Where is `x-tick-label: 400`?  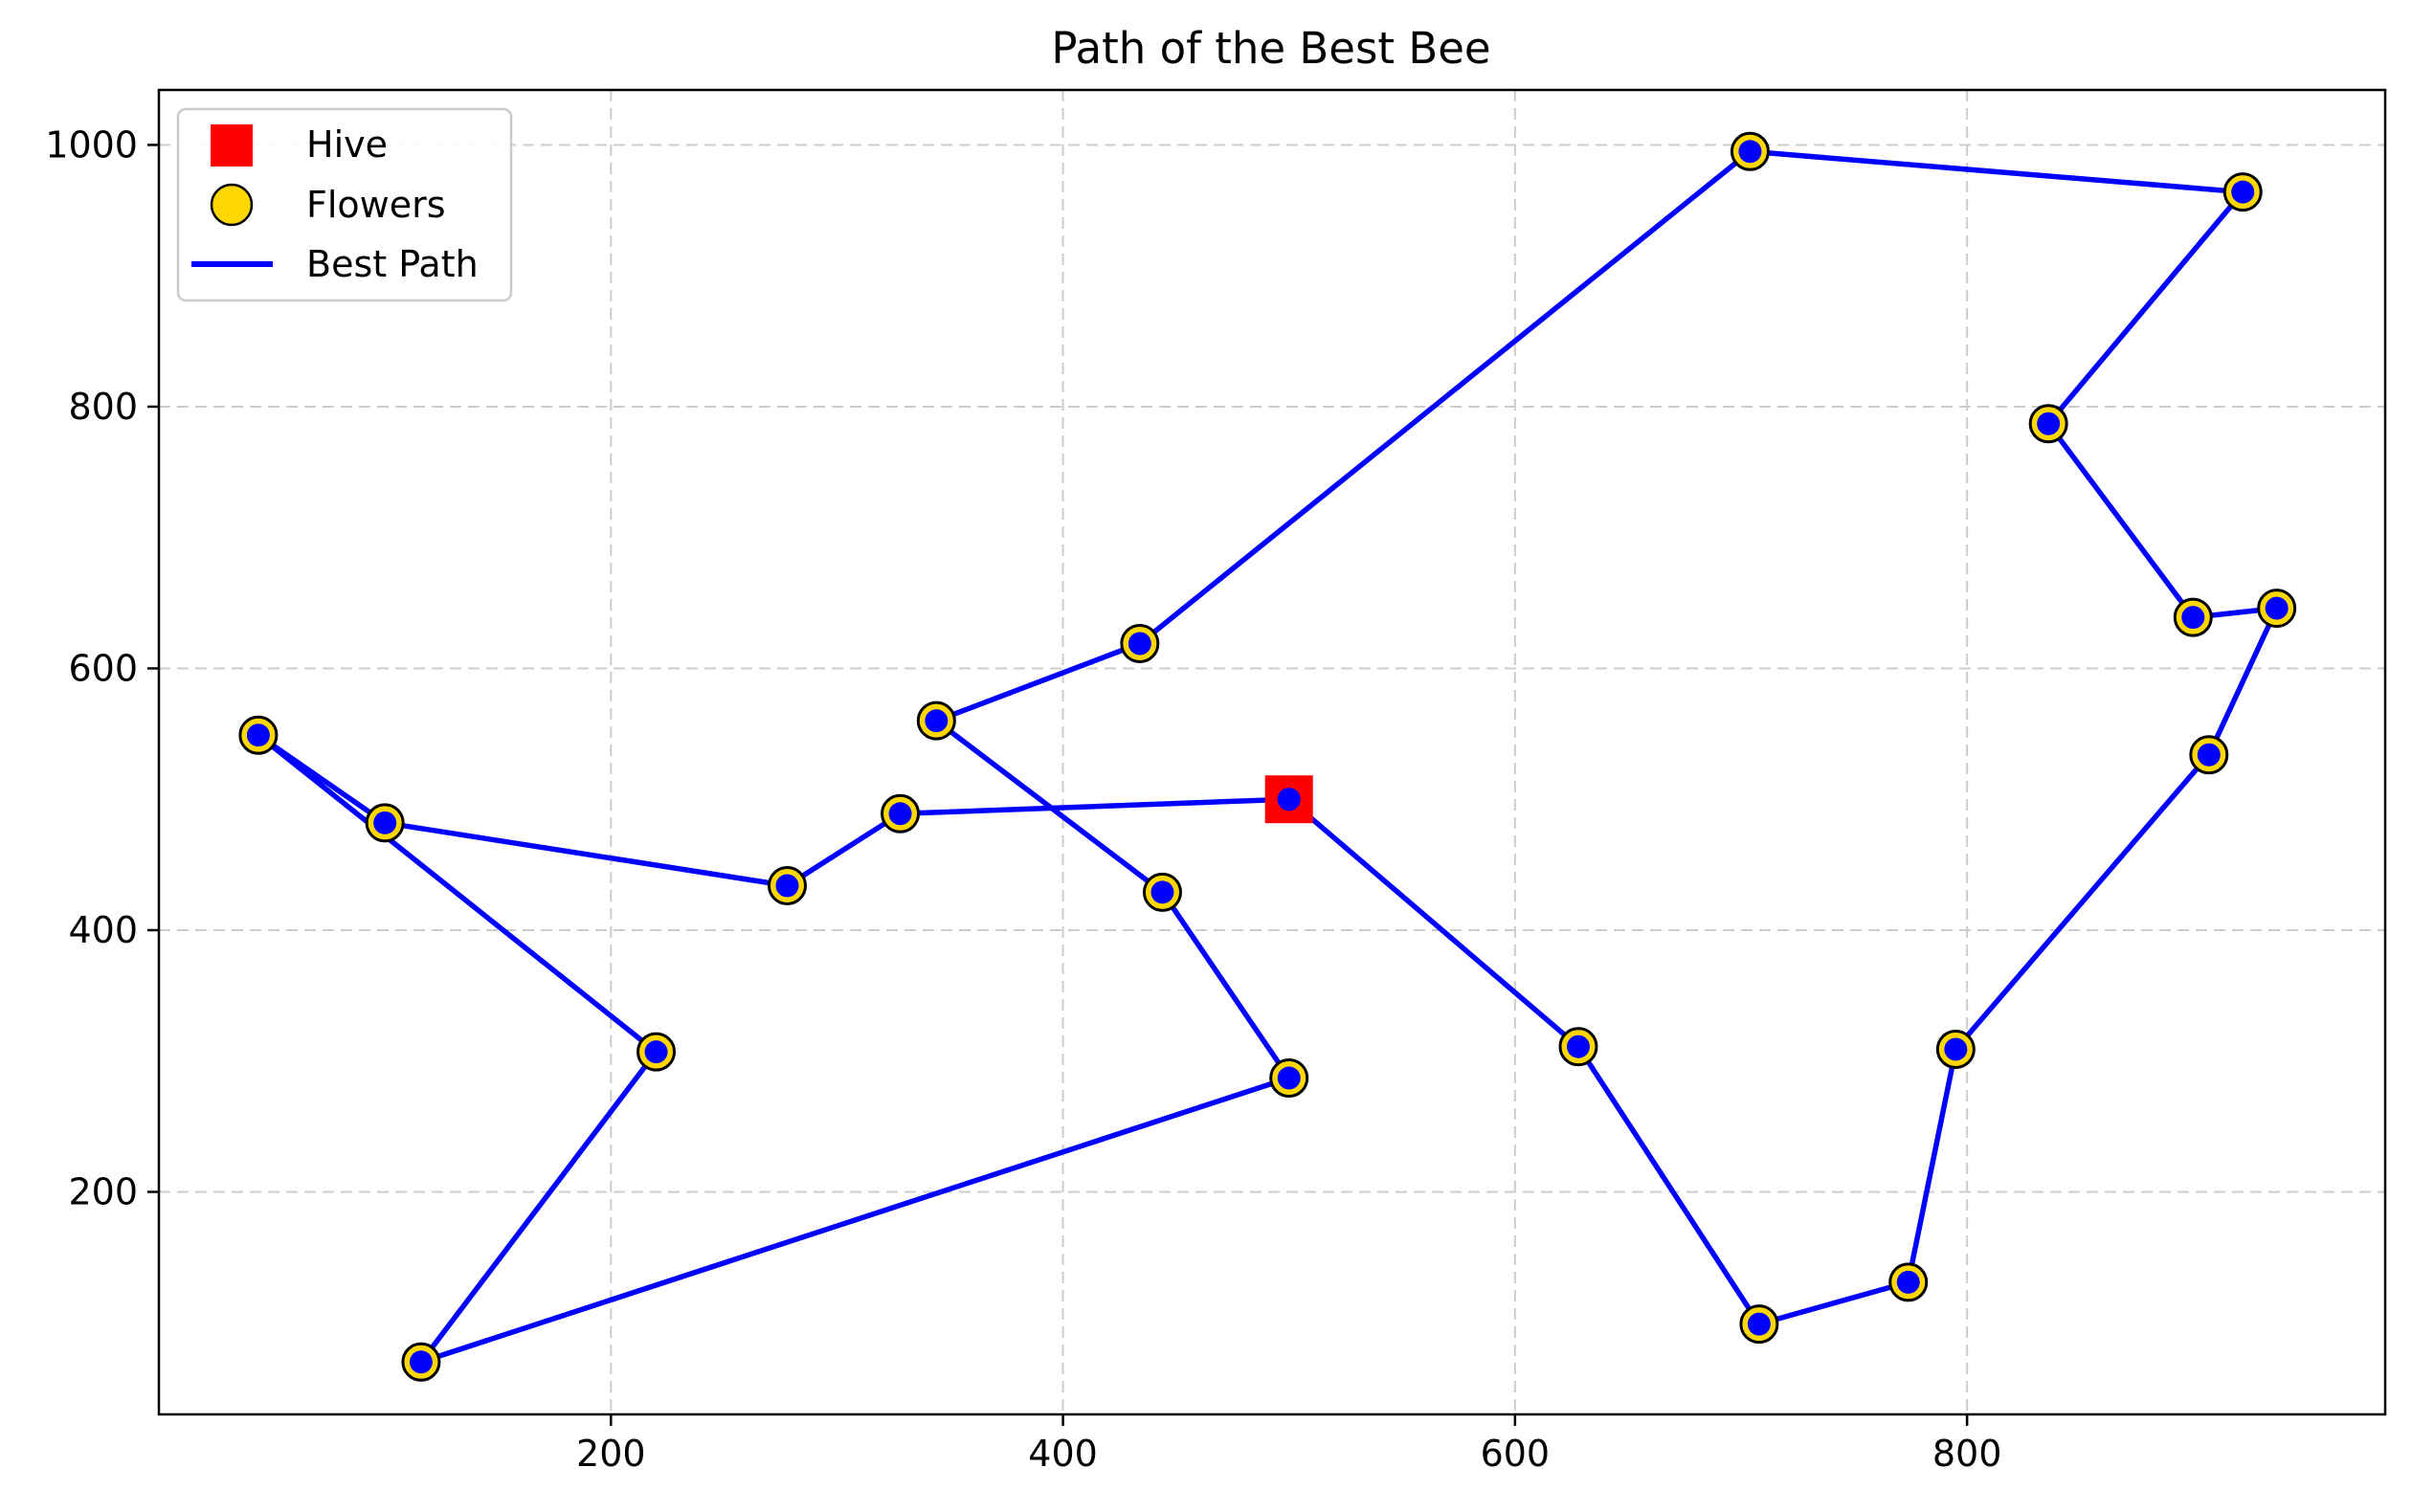
x-tick-label: 400 is located at coordinates (1063, 1454).